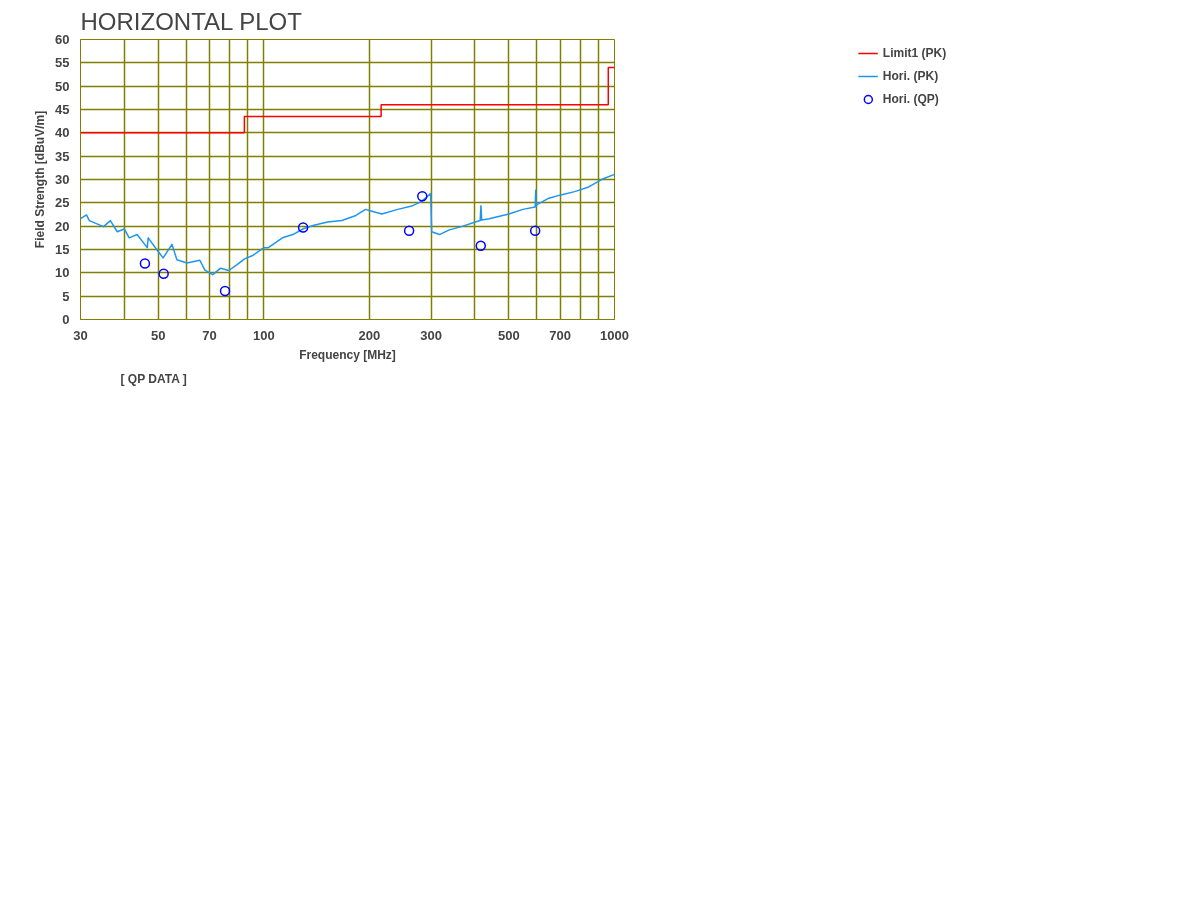 The image size is (1198, 924). What do you see at coordinates (66, 319) in the screenshot?
I see `y-tick-label: 0` at bounding box center [66, 319].